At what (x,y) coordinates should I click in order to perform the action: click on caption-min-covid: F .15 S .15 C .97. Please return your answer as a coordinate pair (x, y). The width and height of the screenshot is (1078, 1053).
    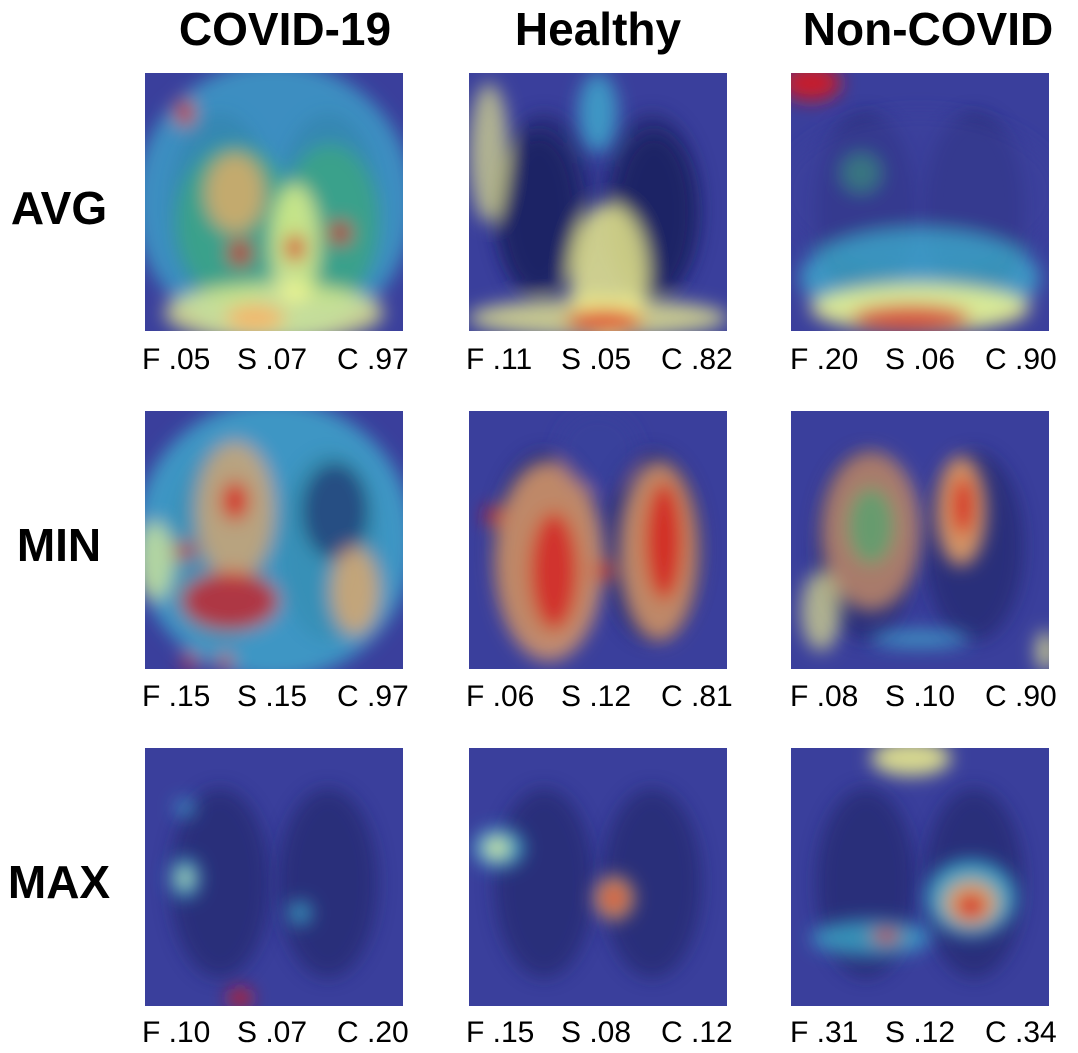
    Looking at the image, I should click on (282, 697).